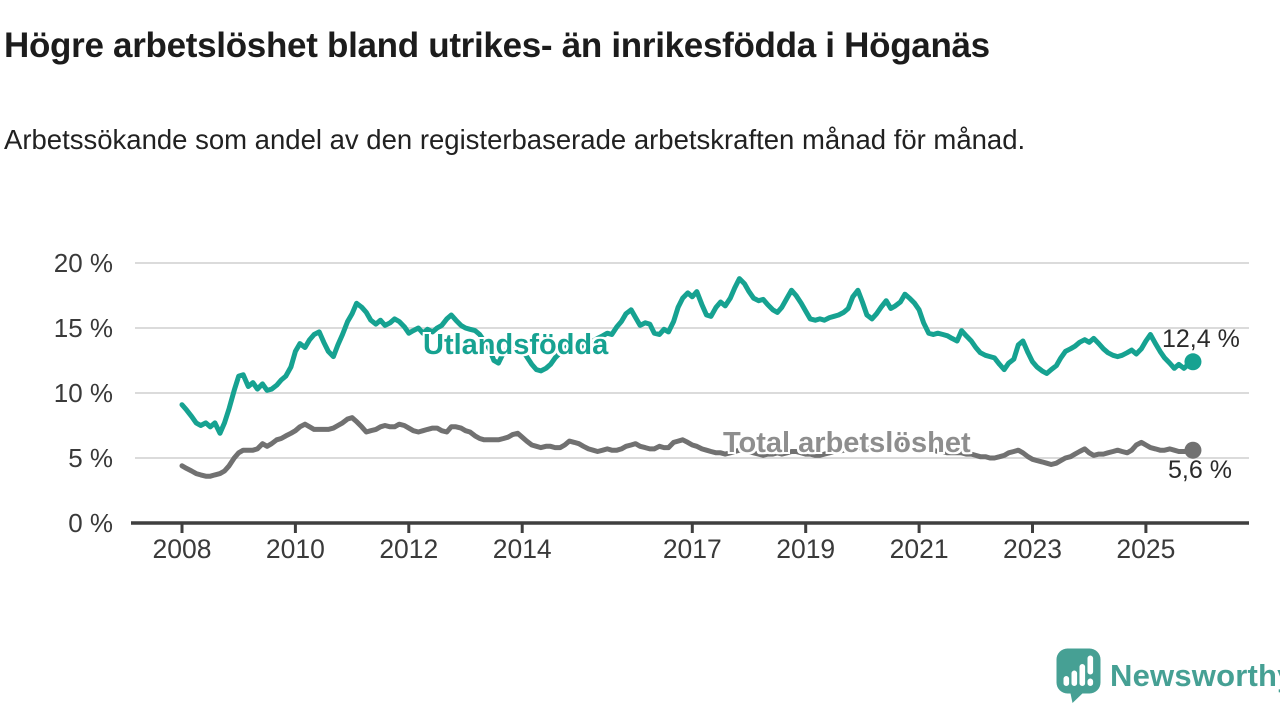 The height and width of the screenshot is (720, 1280). I want to click on newsworthy-wordmark: Newsworthy, so click(1195, 675).